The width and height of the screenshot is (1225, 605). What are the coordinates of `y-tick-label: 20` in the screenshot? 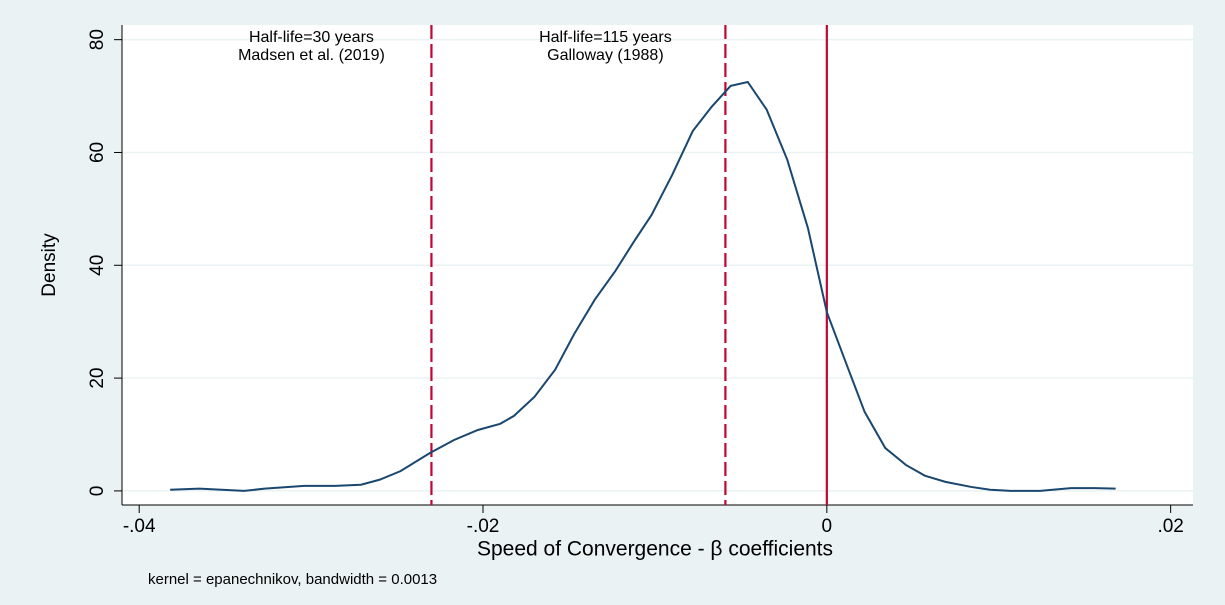 It's located at (97, 378).